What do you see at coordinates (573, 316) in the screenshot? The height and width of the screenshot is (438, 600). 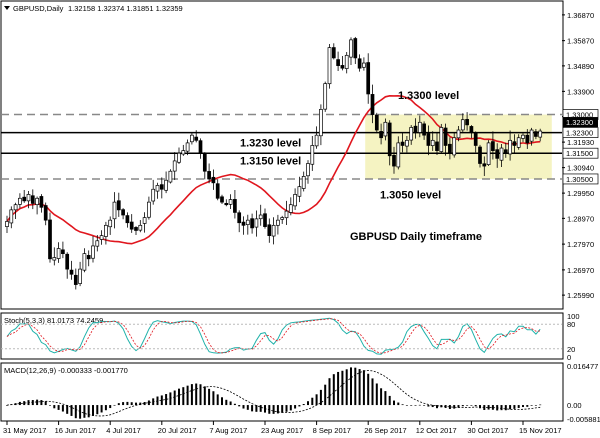 I see `stoch-tick-label: 100` at bounding box center [573, 316].